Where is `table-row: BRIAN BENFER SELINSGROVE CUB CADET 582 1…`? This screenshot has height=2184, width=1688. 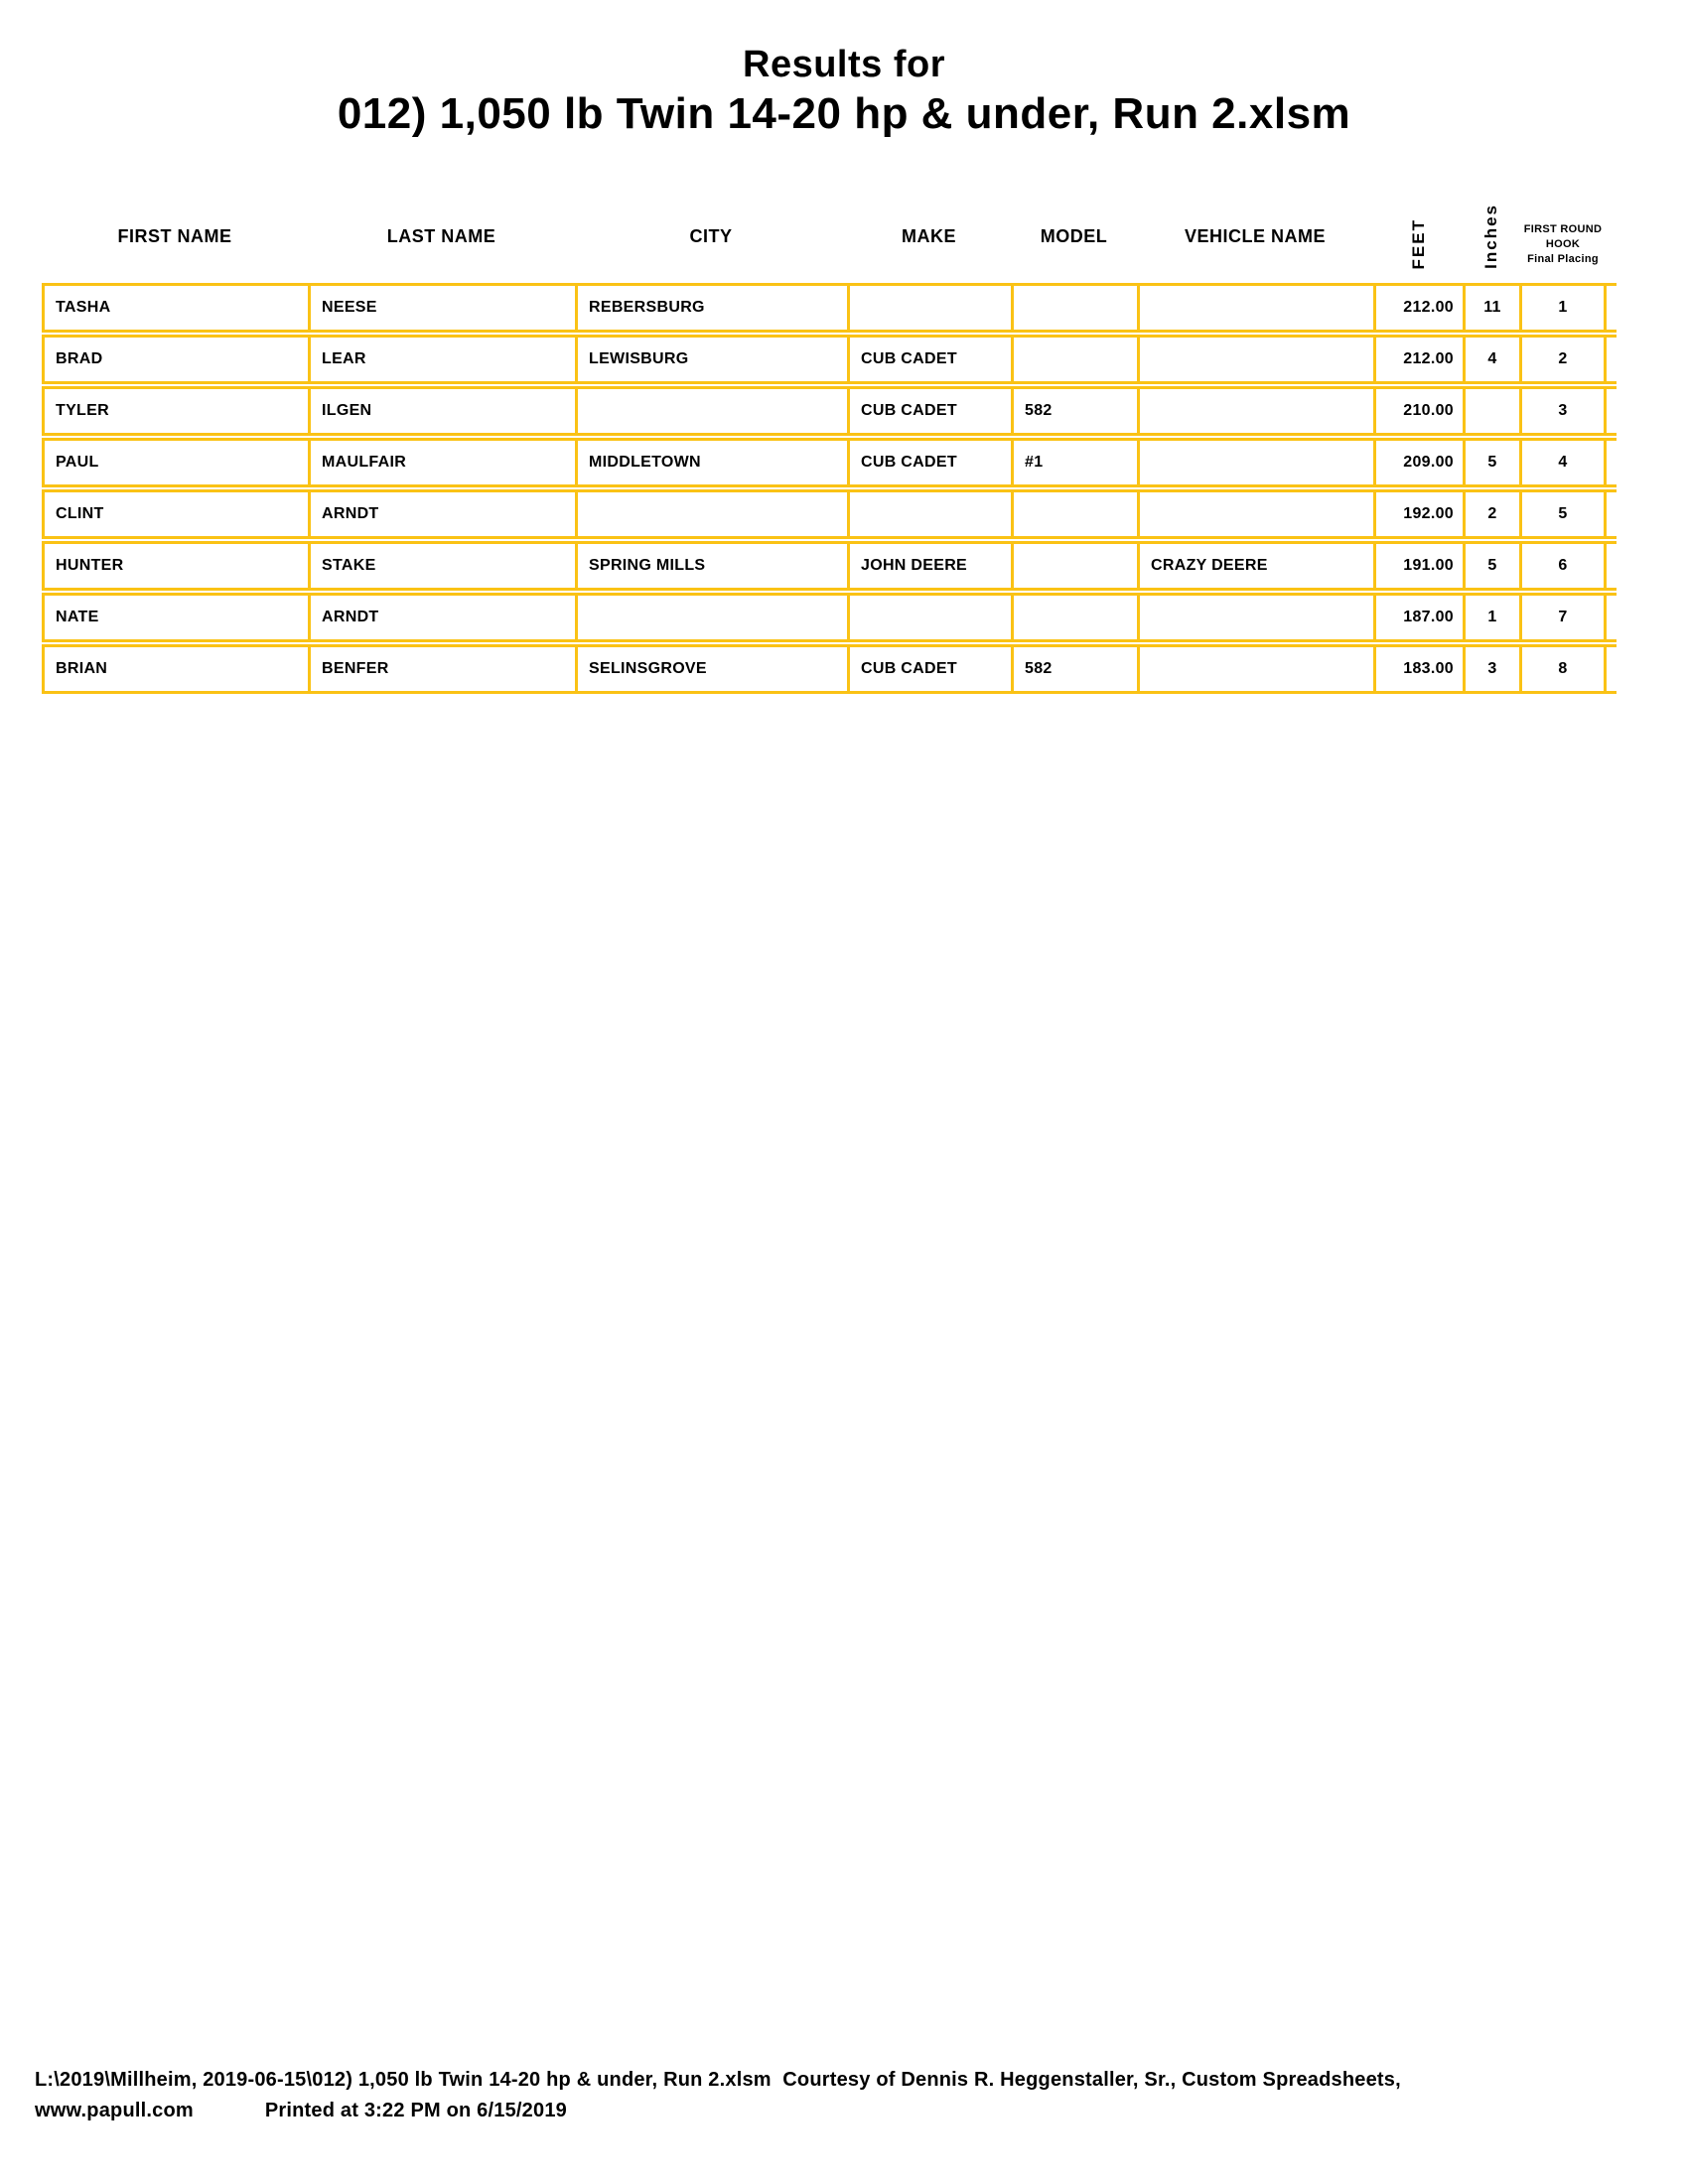
table-row: BRIAN BENFER SELINSGROVE CUB CADET 582 1… is located at coordinates (829, 669).